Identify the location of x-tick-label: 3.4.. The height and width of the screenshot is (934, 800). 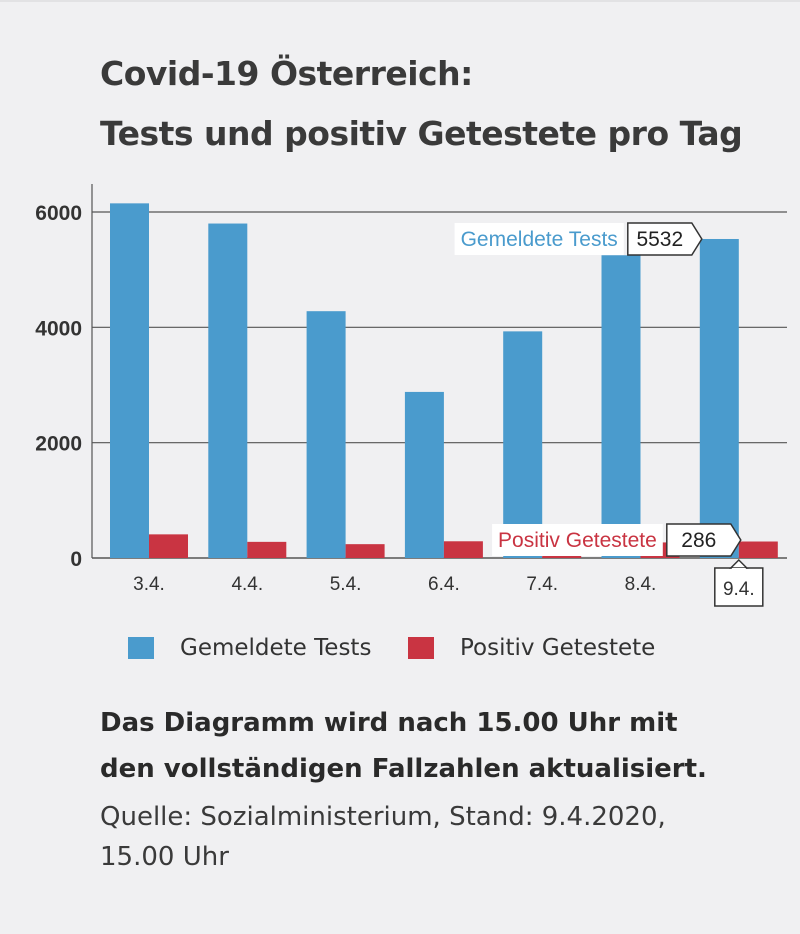
(149, 584).